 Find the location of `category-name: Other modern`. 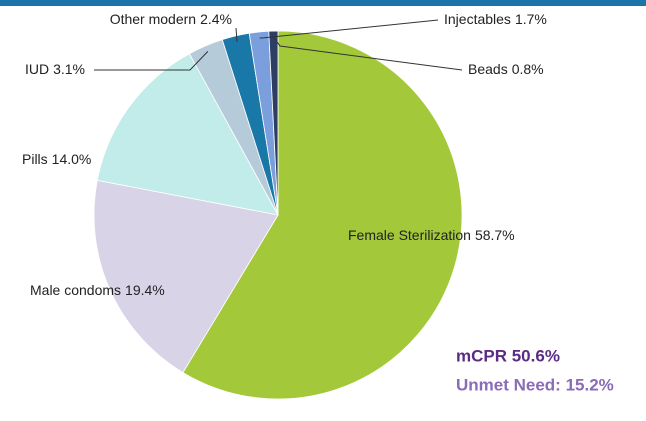

category-name: Other modern is located at coordinates (153, 19).